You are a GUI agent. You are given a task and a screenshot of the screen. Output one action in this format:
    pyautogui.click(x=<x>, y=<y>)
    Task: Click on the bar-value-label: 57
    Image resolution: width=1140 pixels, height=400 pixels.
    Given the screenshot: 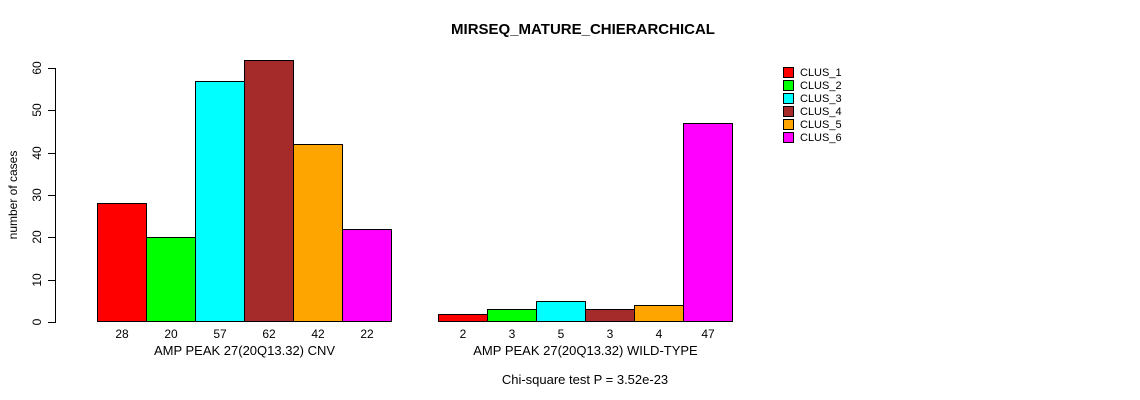 What is the action you would take?
    pyautogui.click(x=220, y=334)
    